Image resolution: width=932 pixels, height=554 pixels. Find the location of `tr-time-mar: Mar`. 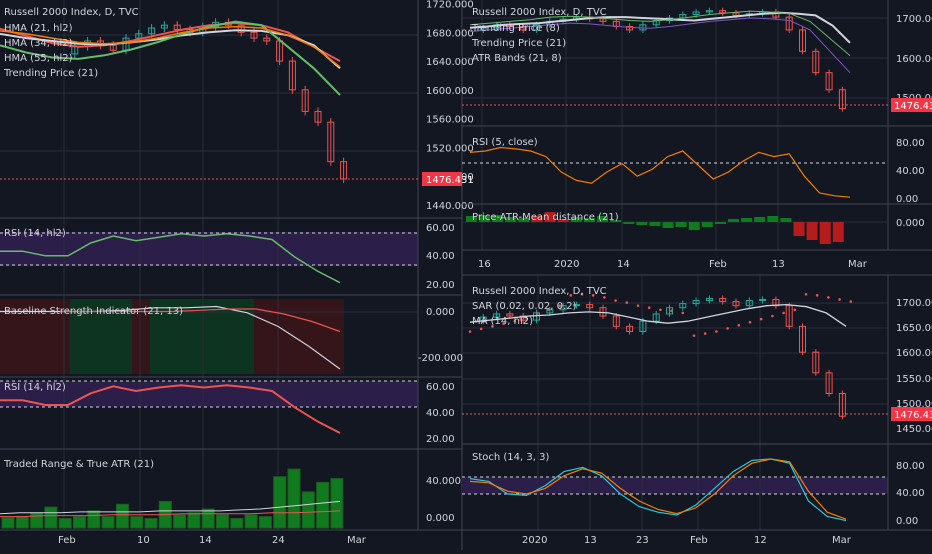

tr-time-mar: Mar is located at coordinates (858, 264).